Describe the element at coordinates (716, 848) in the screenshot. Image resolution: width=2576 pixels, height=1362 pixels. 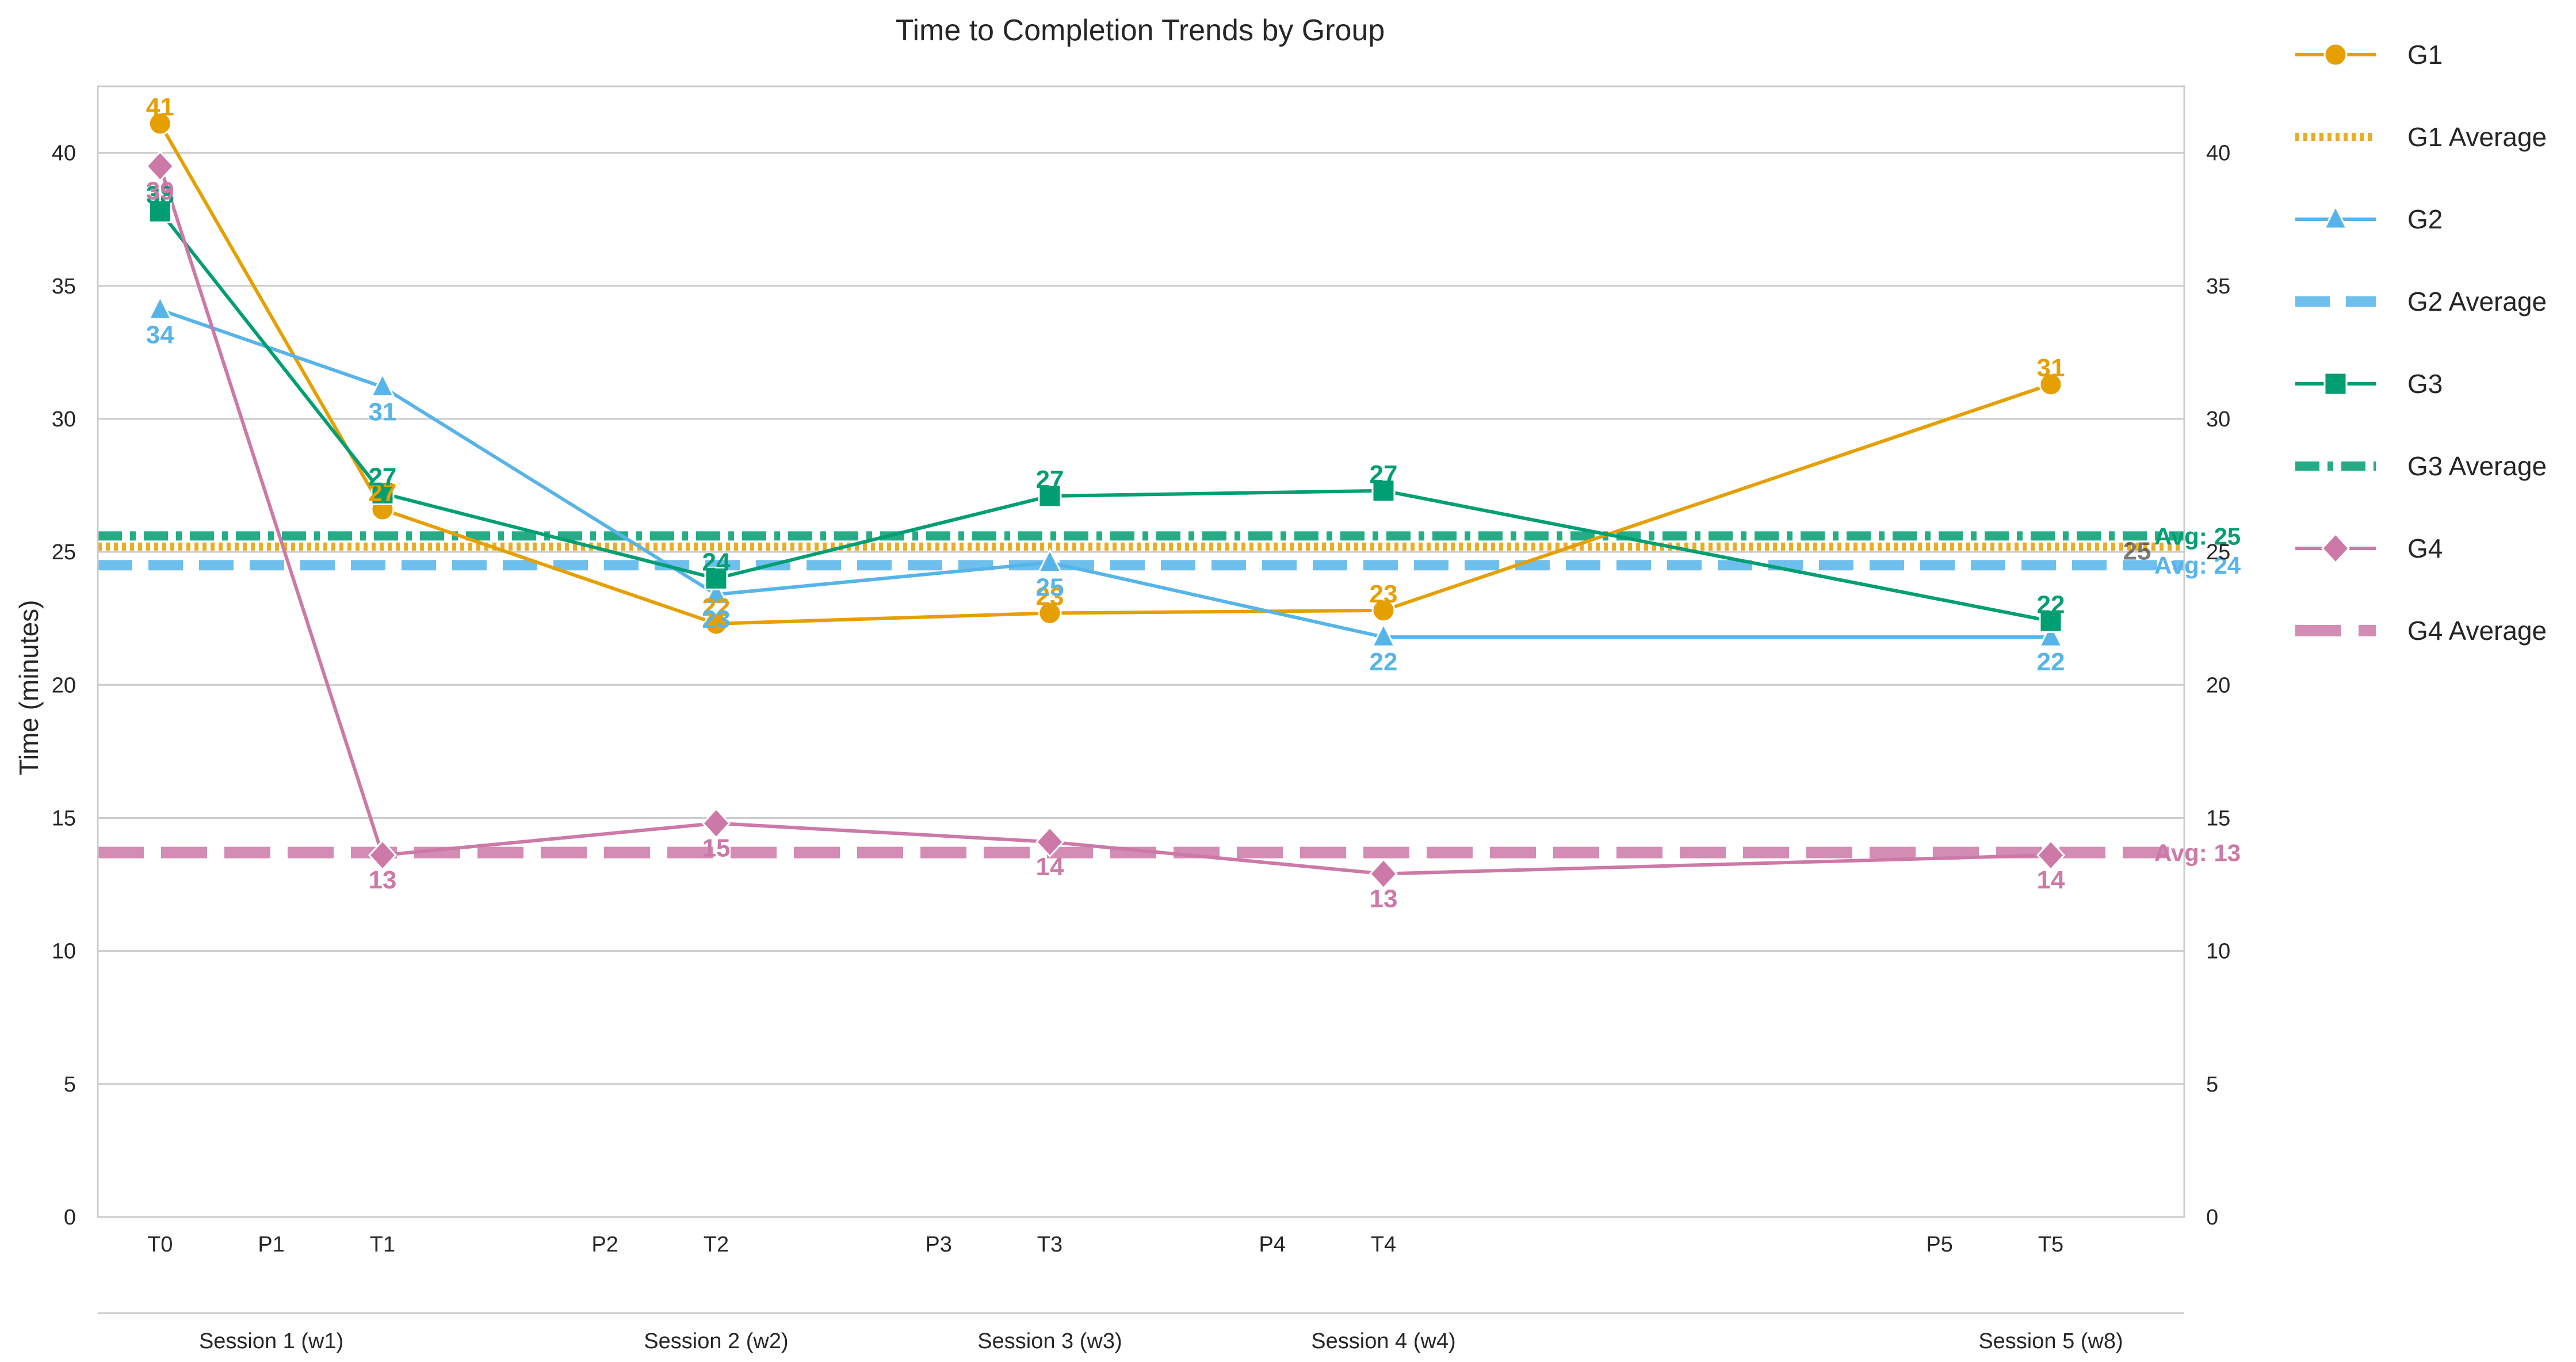
I see `data-label: 15` at that location.